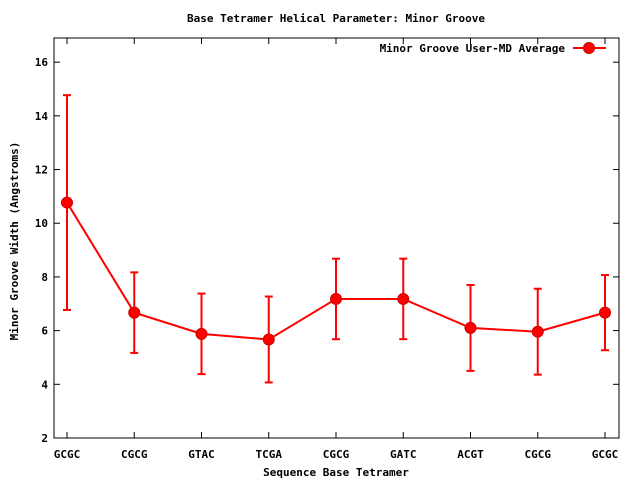 Image resolution: width=640 pixels, height=480 pixels. I want to click on y-tick-label: 14, so click(42, 116).